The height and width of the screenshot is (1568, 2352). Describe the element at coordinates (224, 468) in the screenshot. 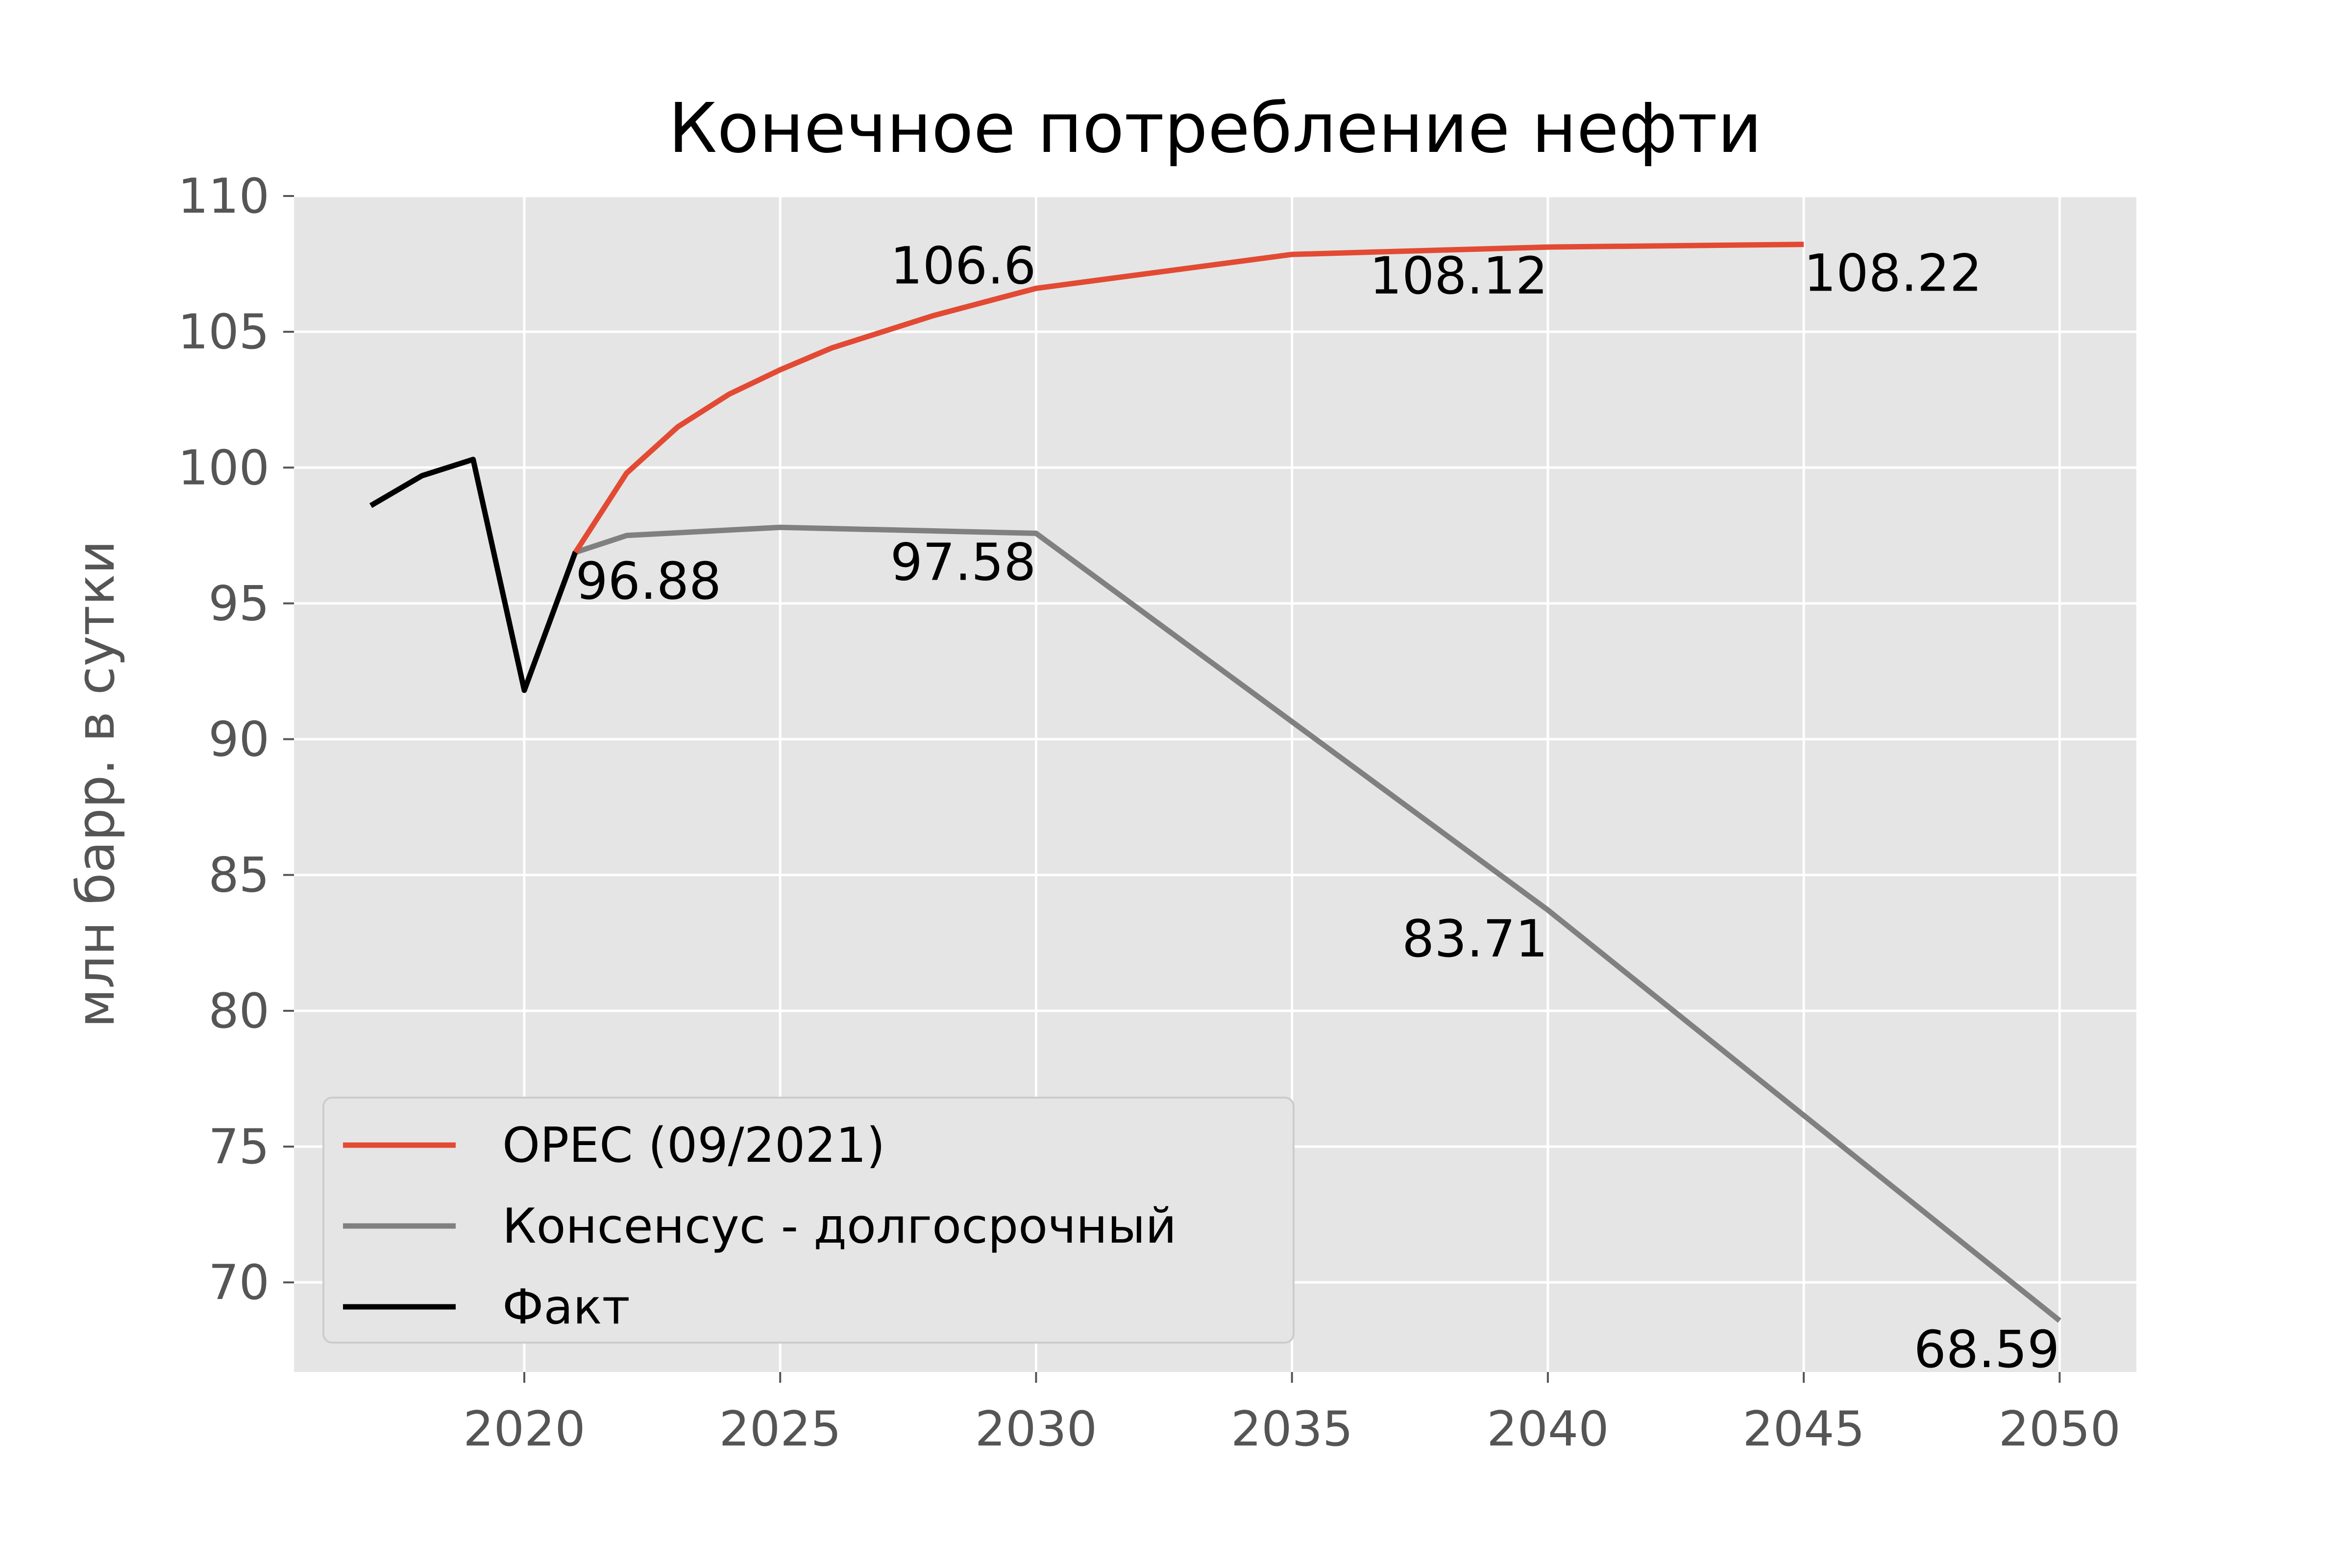

I see `y-tick-label: 100` at that location.